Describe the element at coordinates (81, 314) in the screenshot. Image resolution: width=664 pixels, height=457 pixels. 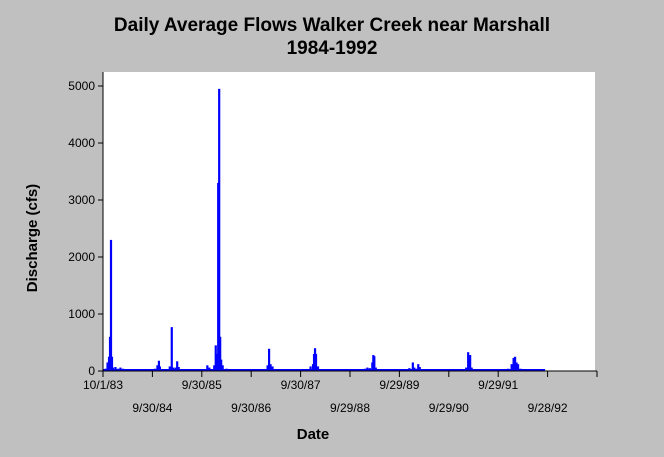
I see `y-tick-label: 1000` at that location.